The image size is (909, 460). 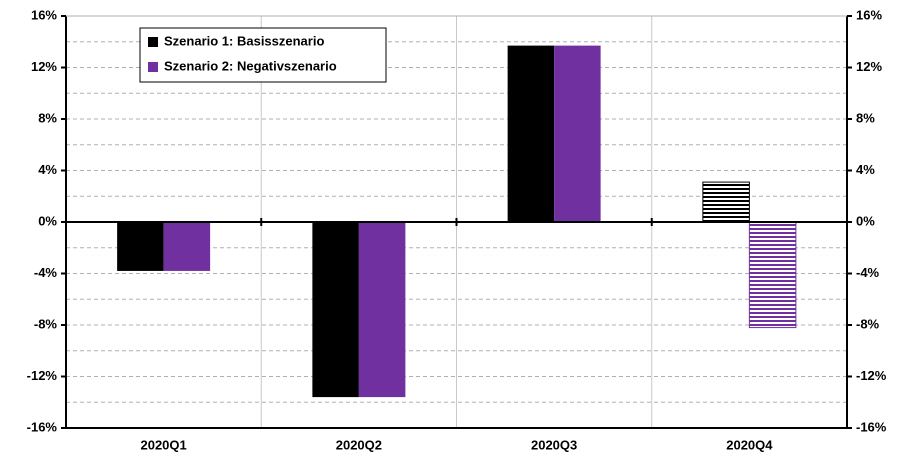 I want to click on y2-tick-label: -12%, so click(x=871, y=375).